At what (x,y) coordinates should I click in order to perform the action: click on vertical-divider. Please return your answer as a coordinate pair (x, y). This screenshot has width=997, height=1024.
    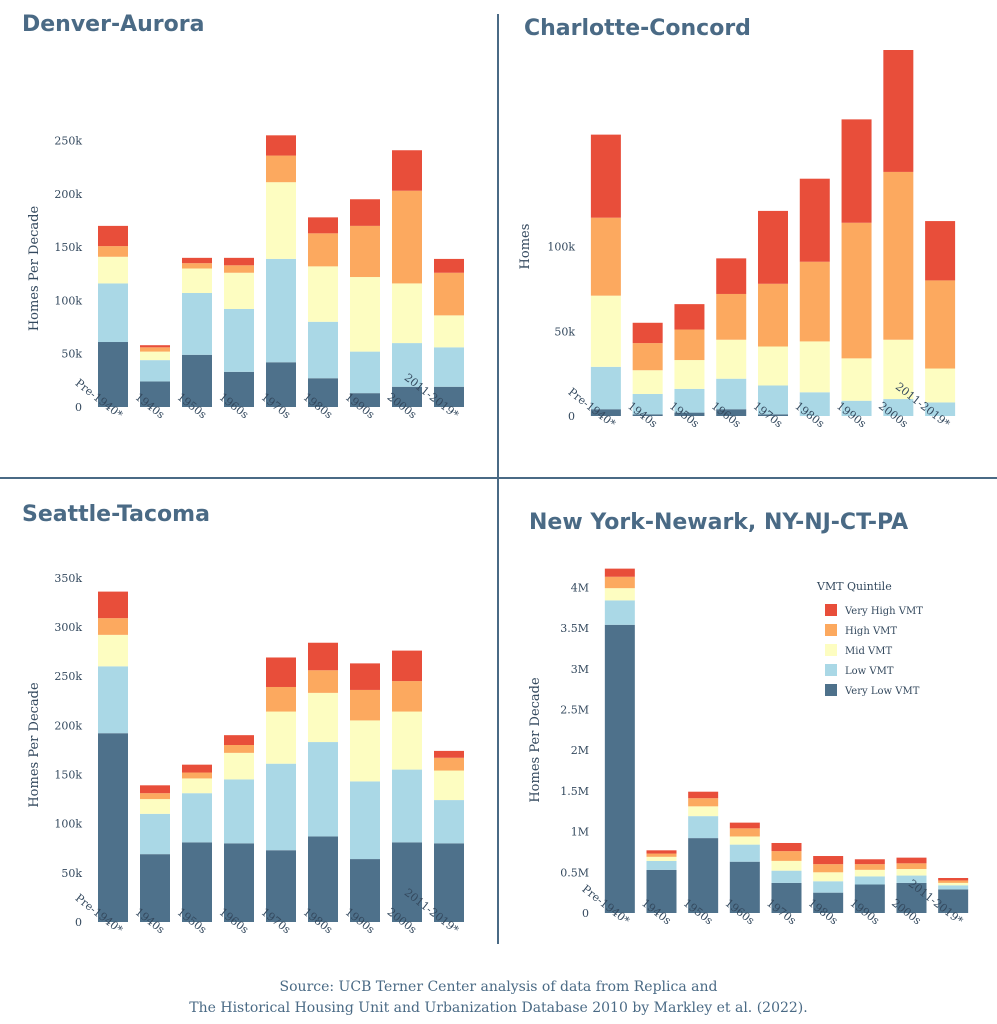
    Looking at the image, I should click on (498, 479).